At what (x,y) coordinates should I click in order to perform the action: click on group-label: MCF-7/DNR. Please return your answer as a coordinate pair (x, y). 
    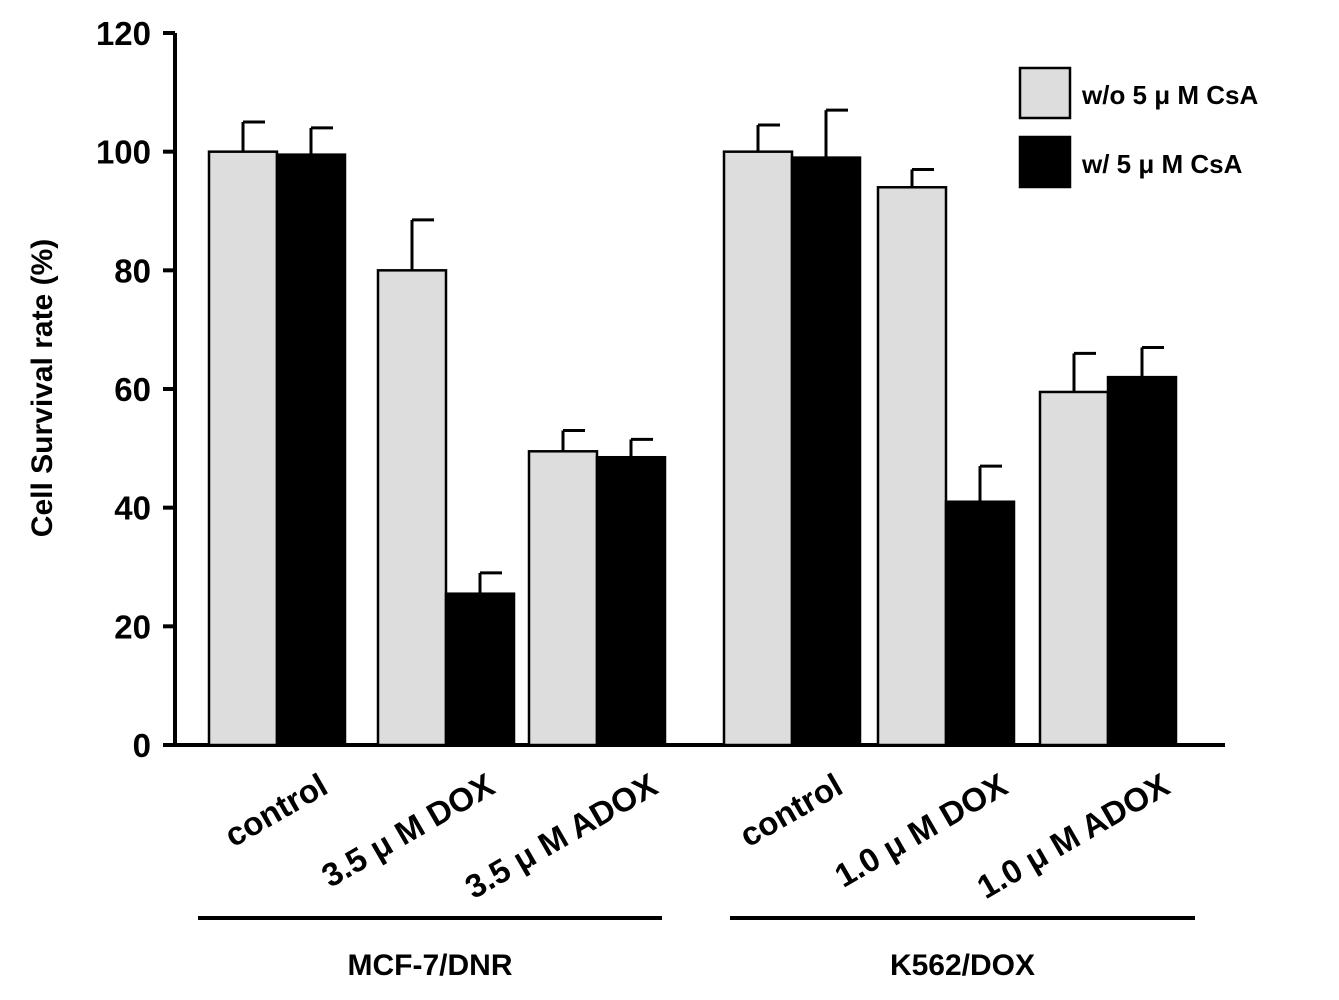
    Looking at the image, I should click on (430, 965).